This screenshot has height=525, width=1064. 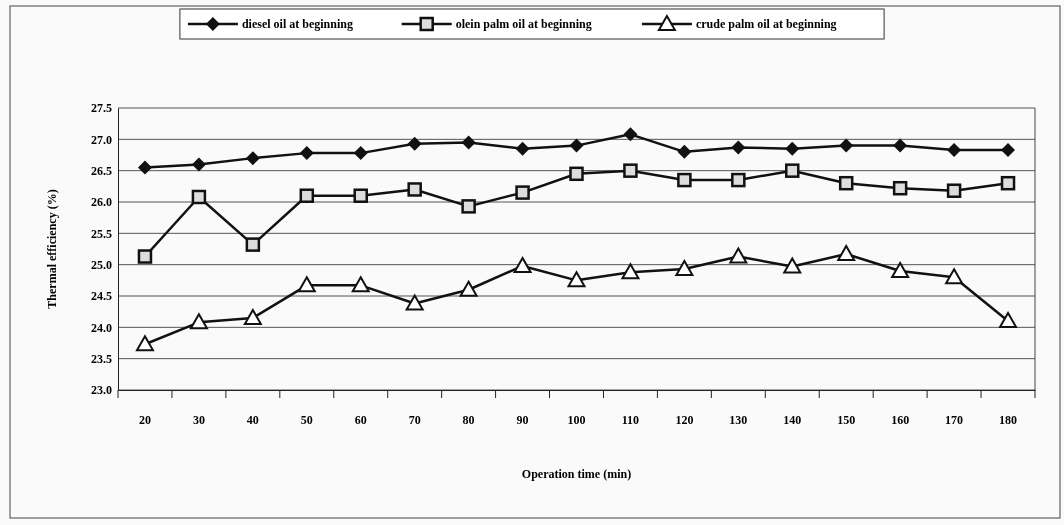 What do you see at coordinates (468, 420) in the screenshot?
I see `x-tick-label: 80` at bounding box center [468, 420].